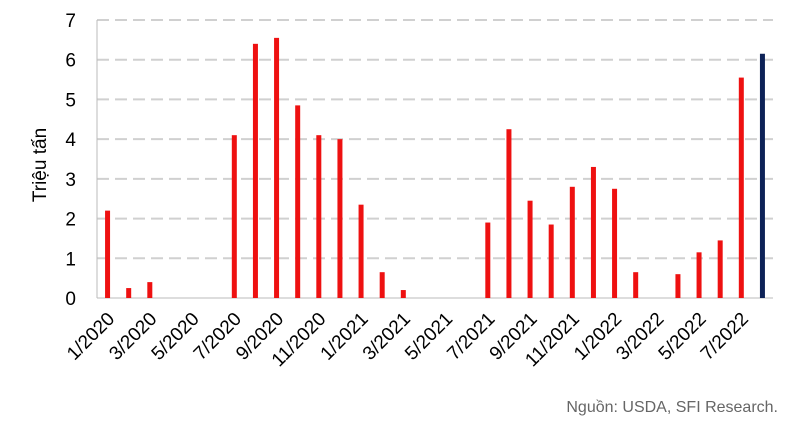 The image size is (802, 428). What do you see at coordinates (672, 407) in the screenshot?
I see `source-note: Nguồn: USDA, SFI Research.` at bounding box center [672, 407].